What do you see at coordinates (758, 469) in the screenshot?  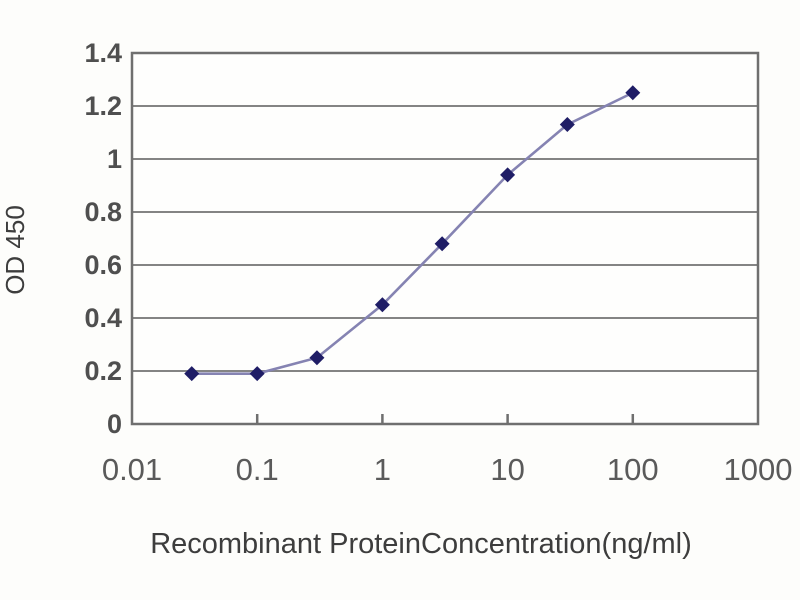 I see `x-tick-label: 1000` at bounding box center [758, 469].